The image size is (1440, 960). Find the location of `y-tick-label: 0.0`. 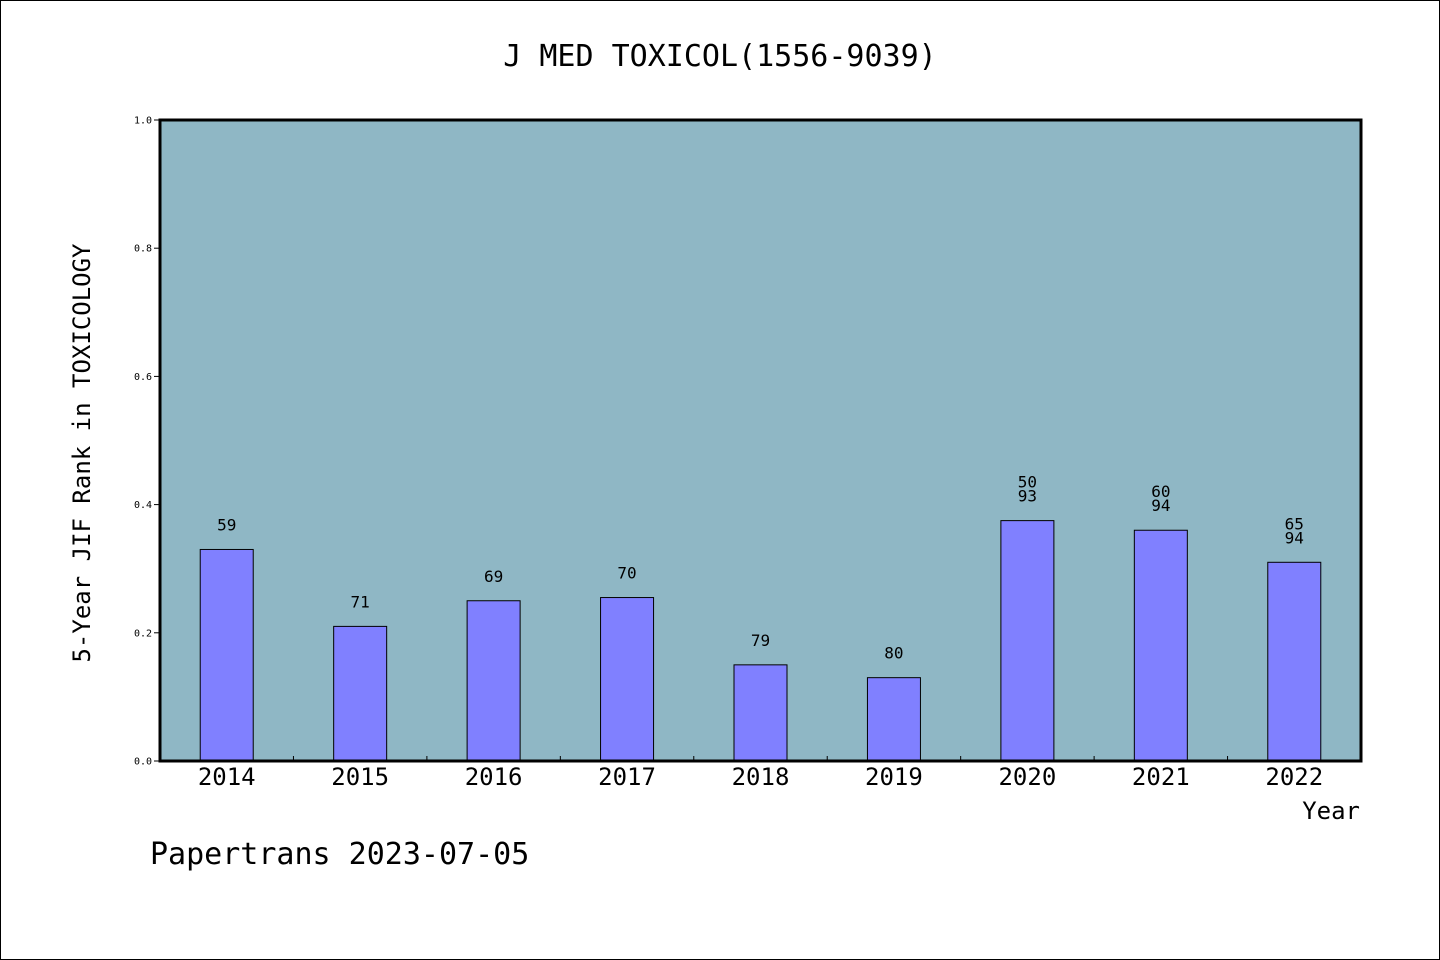

y-tick-label: 0.0 is located at coordinates (143, 762).